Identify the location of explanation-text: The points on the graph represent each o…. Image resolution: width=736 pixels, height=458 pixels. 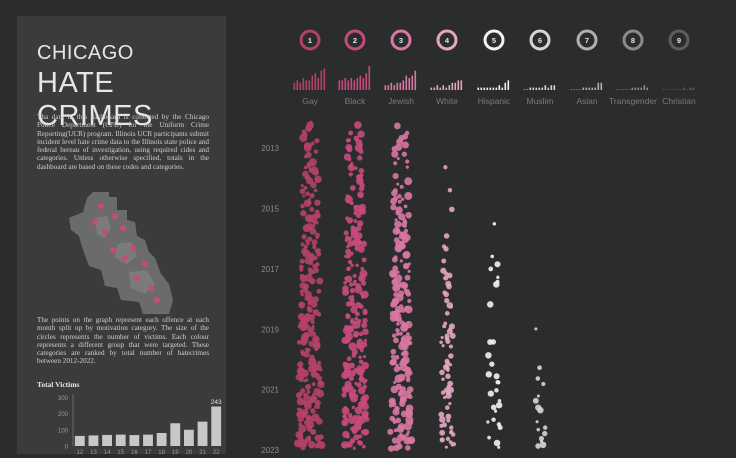
(123, 341).